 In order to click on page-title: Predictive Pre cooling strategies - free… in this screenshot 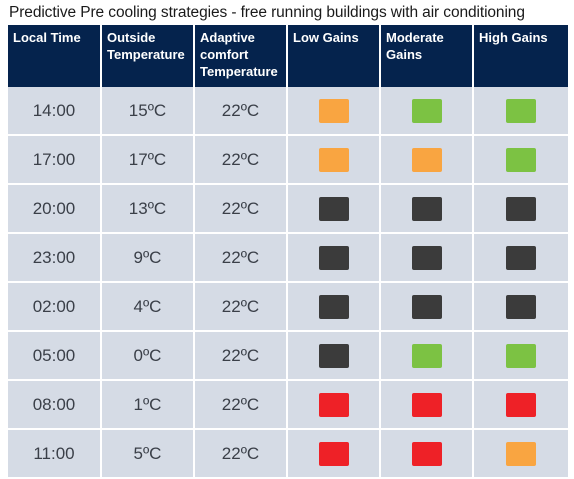, I will do `click(267, 12)`.